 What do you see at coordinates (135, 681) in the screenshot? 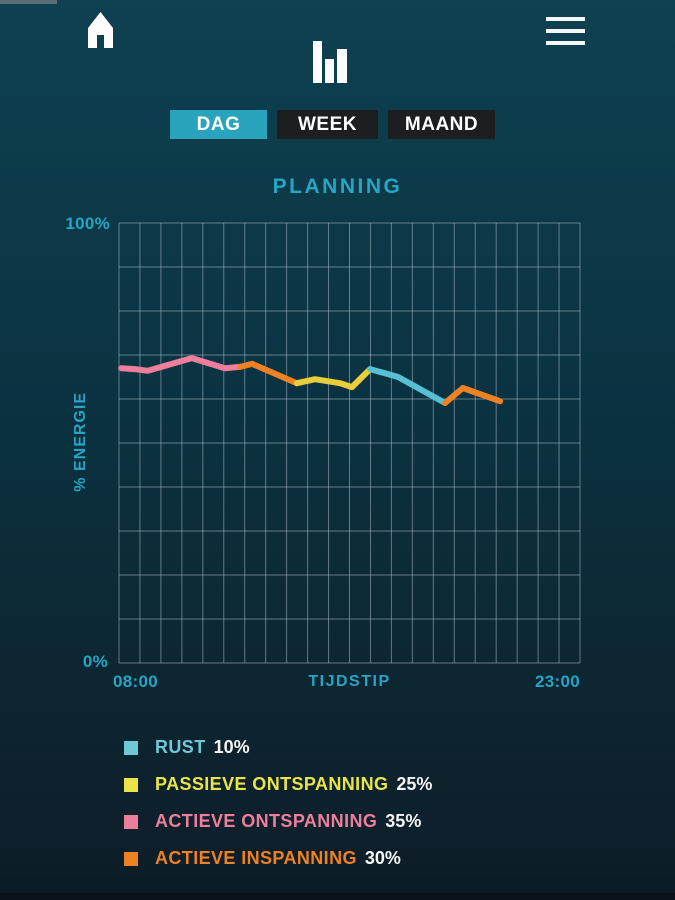
I see `x-tick-0800: 08:00` at bounding box center [135, 681].